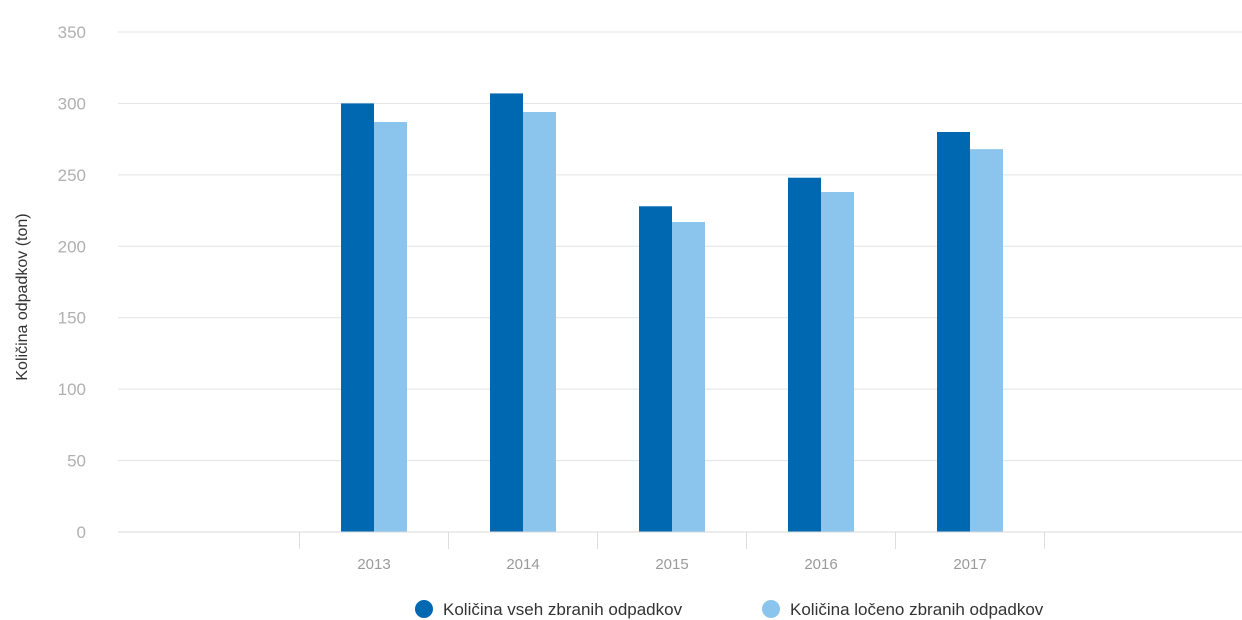 The height and width of the screenshot is (620, 1242). What do you see at coordinates (72, 318) in the screenshot?
I see `y-tick-label-150: 150` at bounding box center [72, 318].